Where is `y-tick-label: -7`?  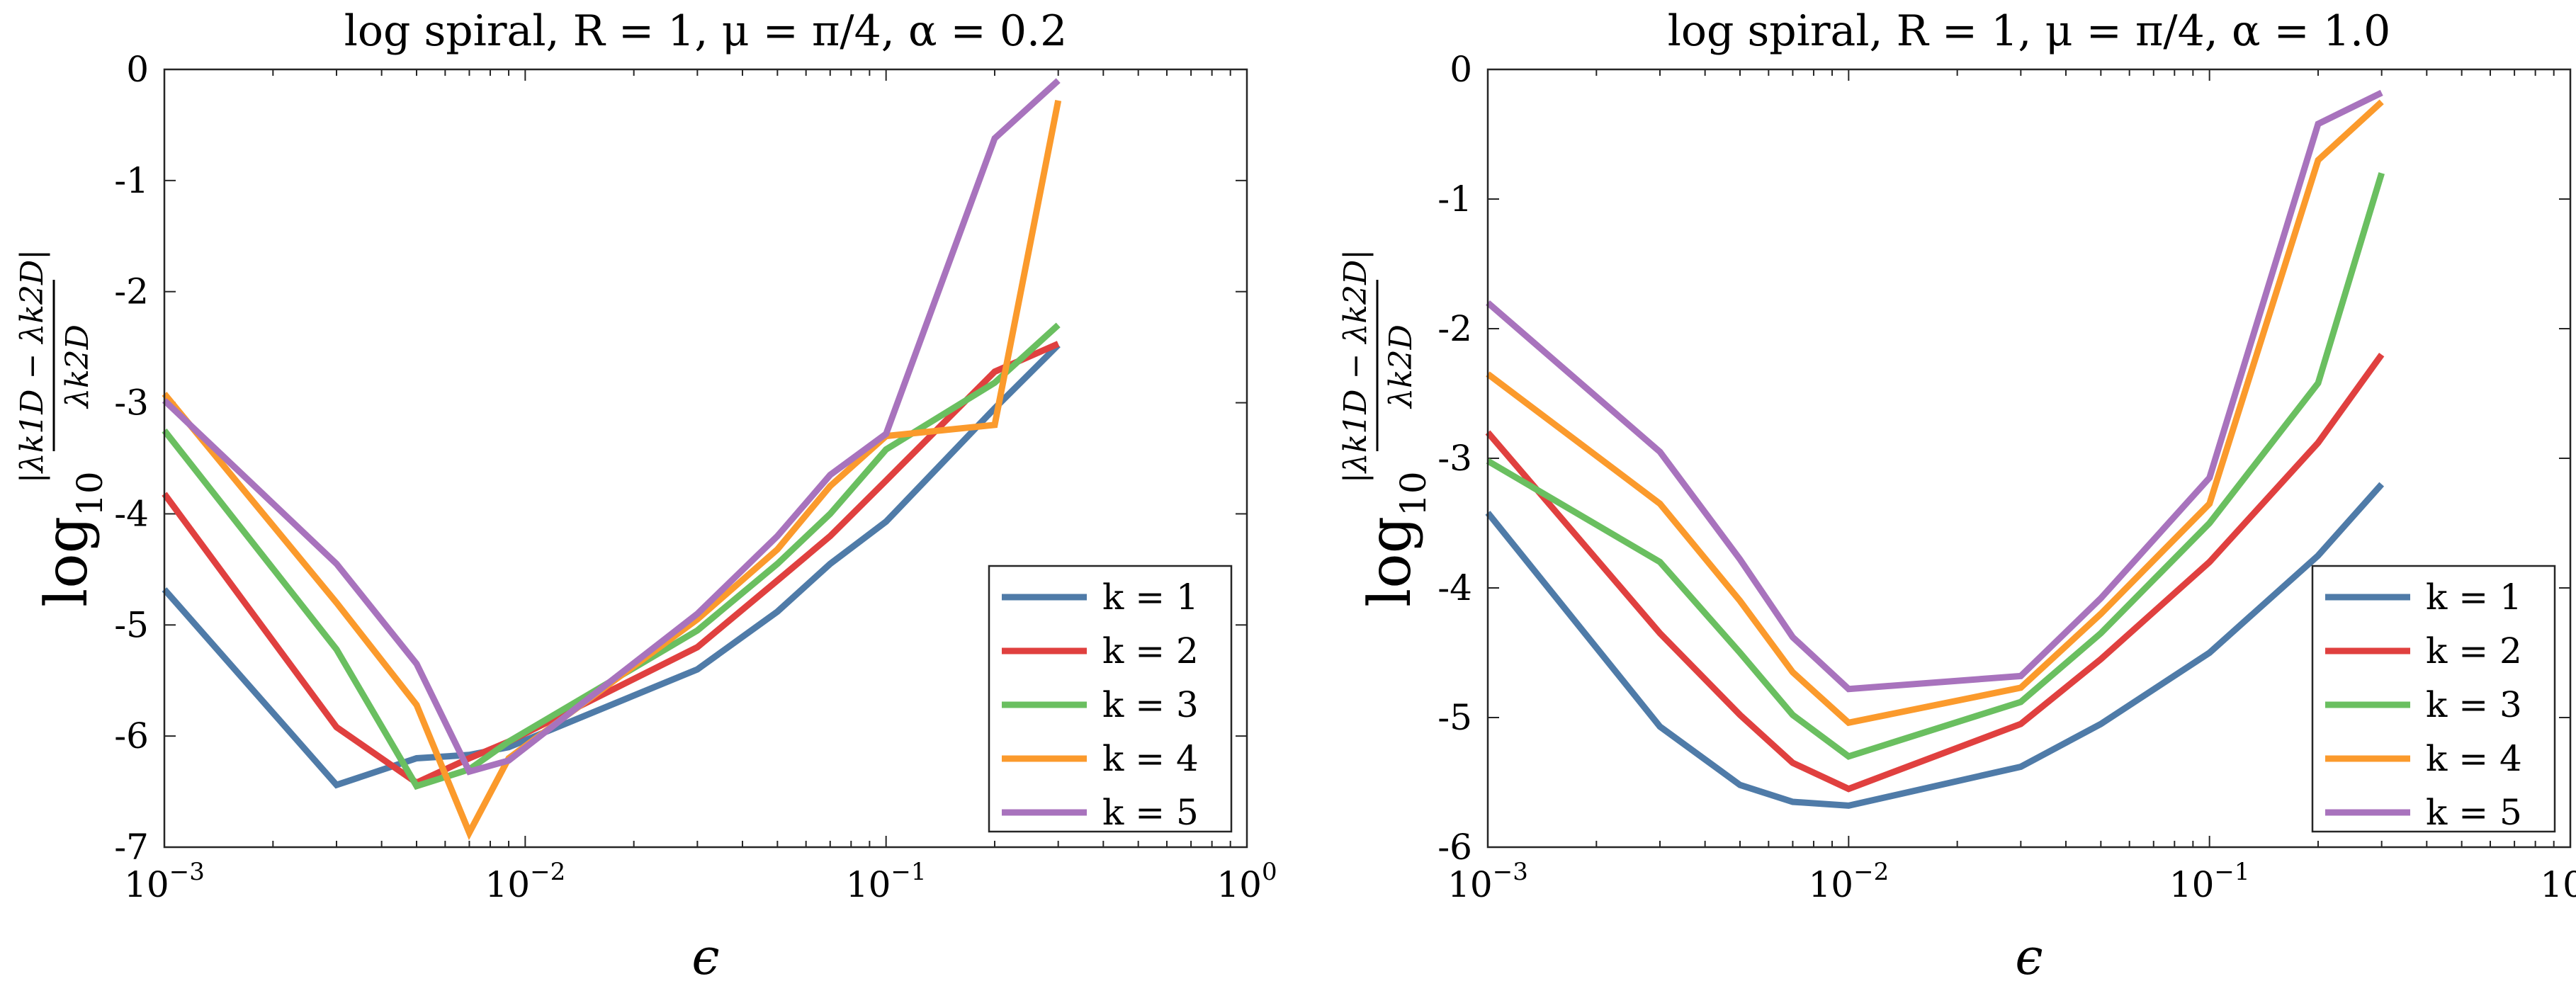
y-tick-label: -7 is located at coordinates (131, 848).